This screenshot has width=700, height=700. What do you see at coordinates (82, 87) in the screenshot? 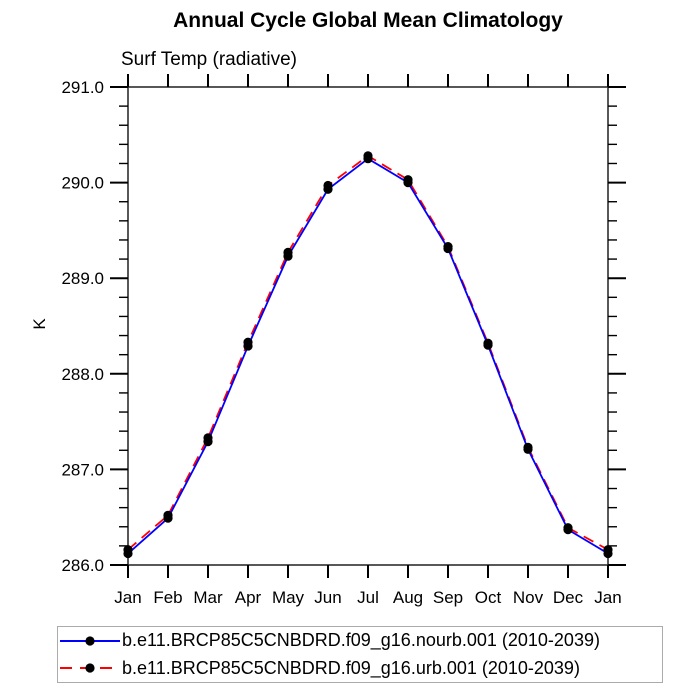
I see `y-tick-label: 291.0` at bounding box center [82, 87].